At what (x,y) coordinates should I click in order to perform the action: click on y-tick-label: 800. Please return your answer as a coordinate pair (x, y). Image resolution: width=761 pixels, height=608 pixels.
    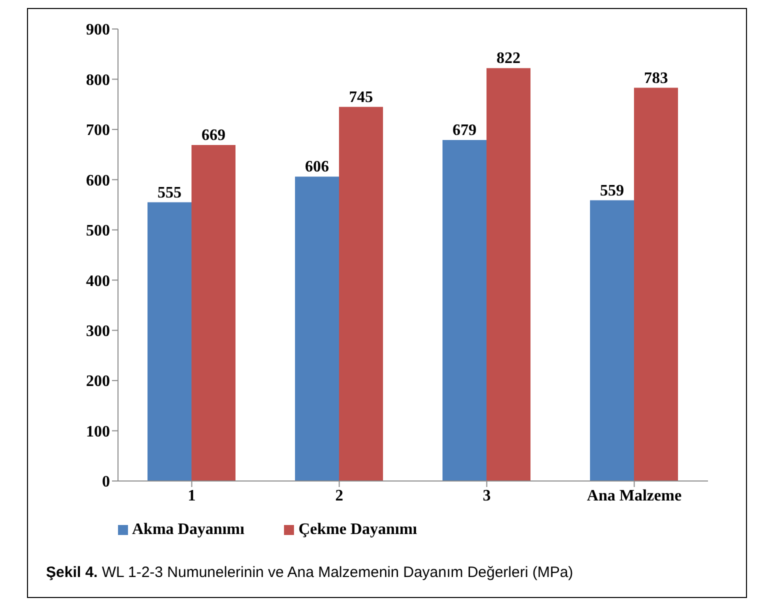
    Looking at the image, I should click on (98, 80).